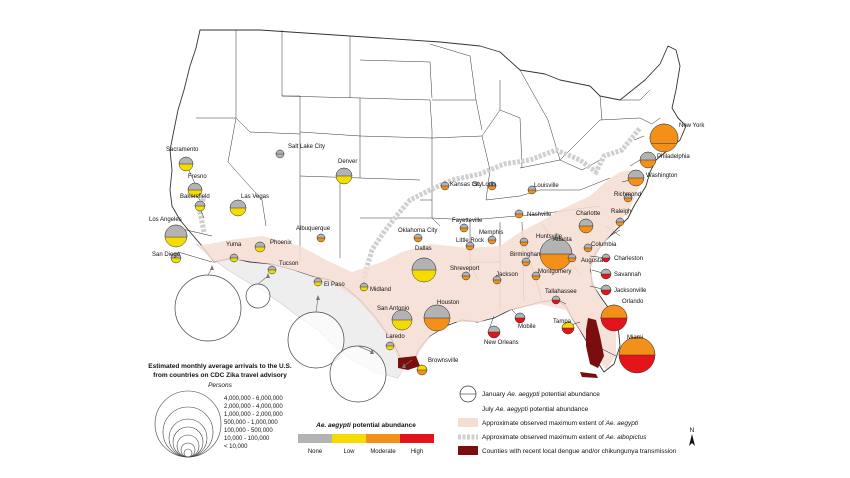 Image resolution: width=850 pixels, height=478 pixels. Describe the element at coordinates (334, 285) in the screenshot. I see `city-label: El Paso` at that location.